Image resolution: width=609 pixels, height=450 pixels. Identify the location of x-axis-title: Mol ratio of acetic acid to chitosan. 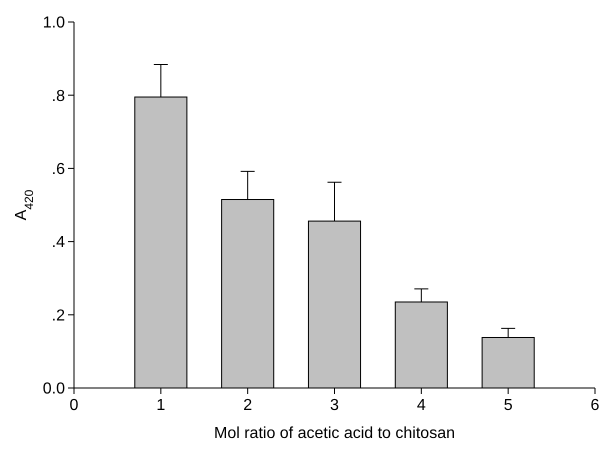
(335, 433).